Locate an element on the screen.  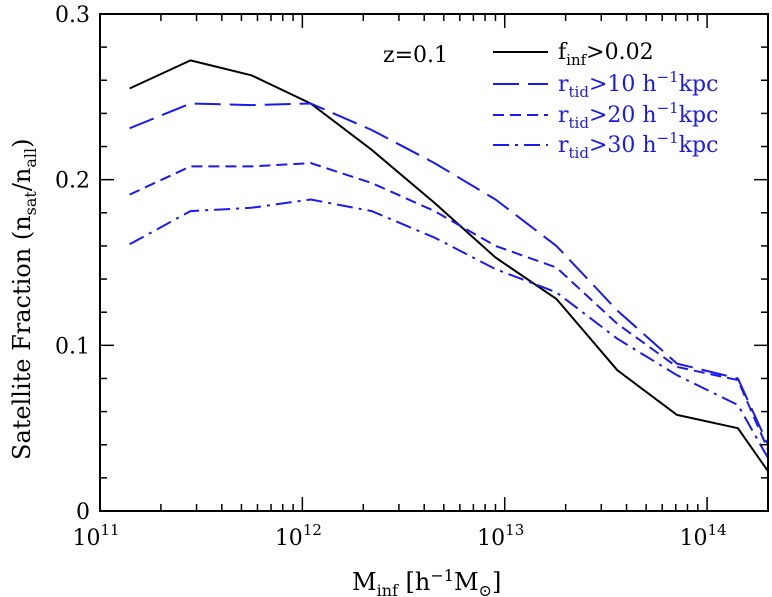
legend-label-2: rtid>10 h−1kpc is located at coordinates (638, 84).